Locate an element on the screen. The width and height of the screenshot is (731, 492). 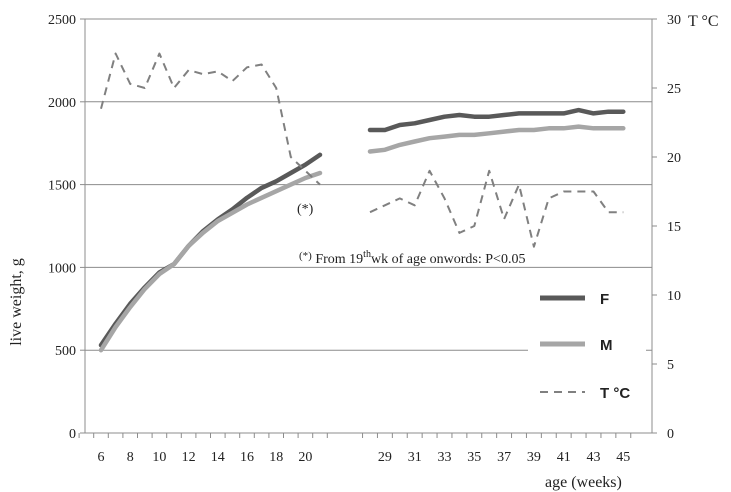
x-tick-label: 41 is located at coordinates (564, 457).